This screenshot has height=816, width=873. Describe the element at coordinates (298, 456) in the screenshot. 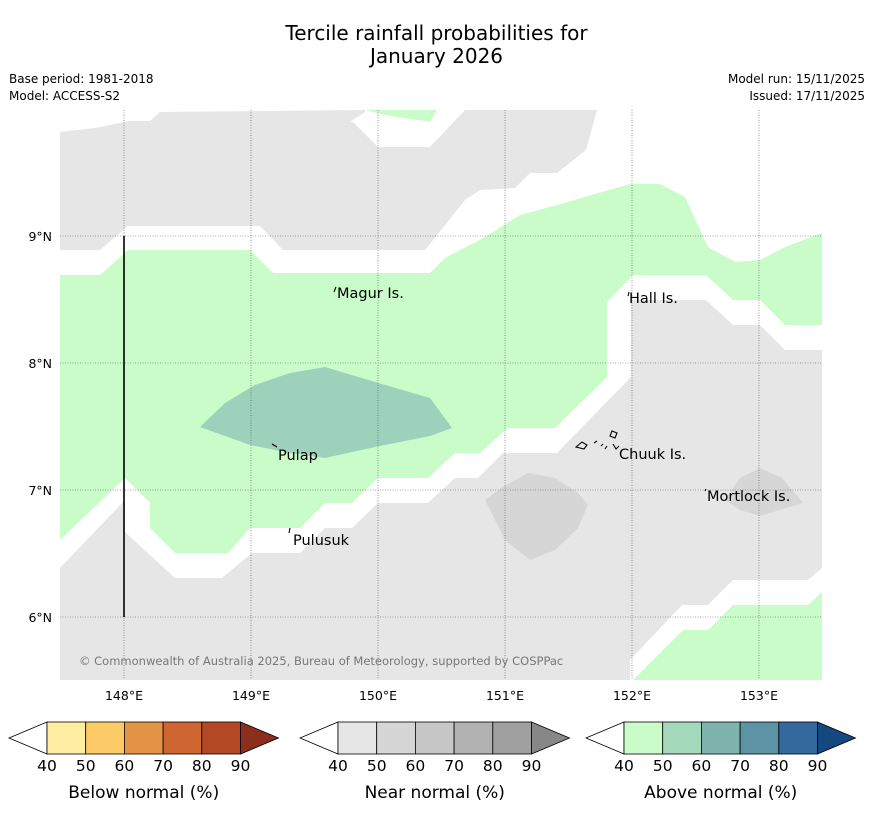

I see `place-label-pulap: Pulap` at that location.